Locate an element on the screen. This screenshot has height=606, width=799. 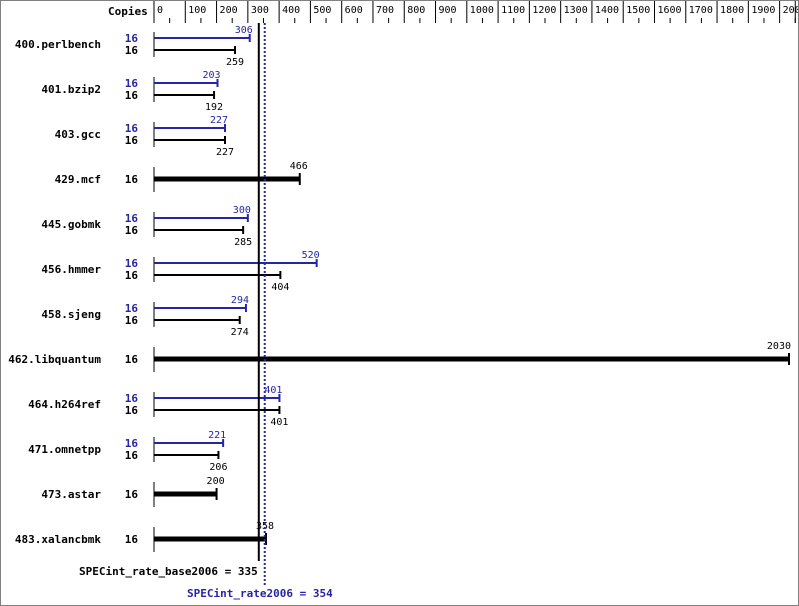
benchmark-label: 458.sjeng is located at coordinates (71, 314).